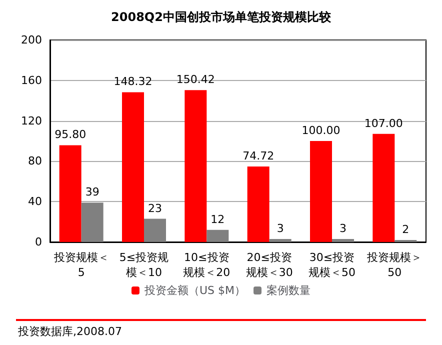 The width and height of the screenshot is (442, 345). Describe the element at coordinates (155, 208) in the screenshot. I see `data-label: 23` at that location.